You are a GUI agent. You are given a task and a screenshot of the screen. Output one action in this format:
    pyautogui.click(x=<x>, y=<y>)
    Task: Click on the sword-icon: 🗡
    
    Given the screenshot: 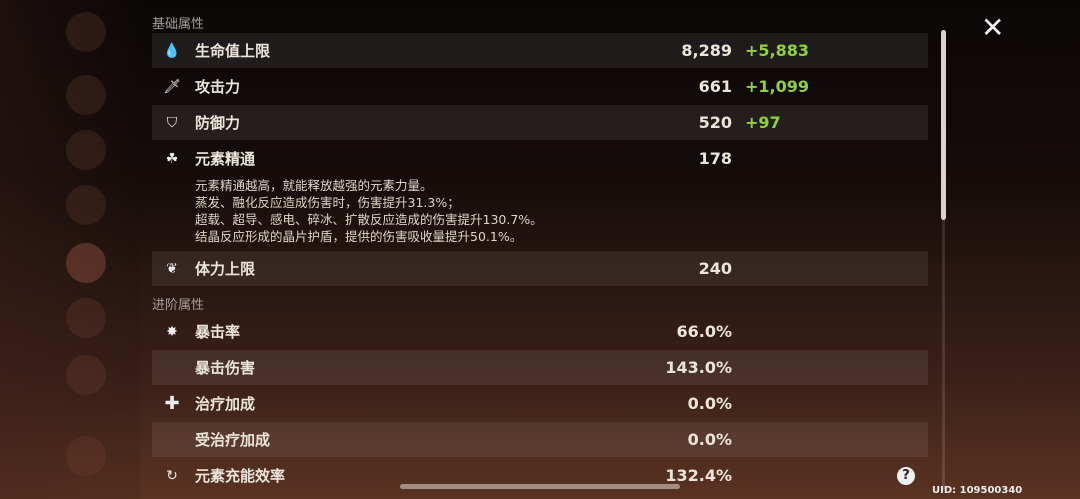 What is the action you would take?
    pyautogui.click(x=172, y=86)
    